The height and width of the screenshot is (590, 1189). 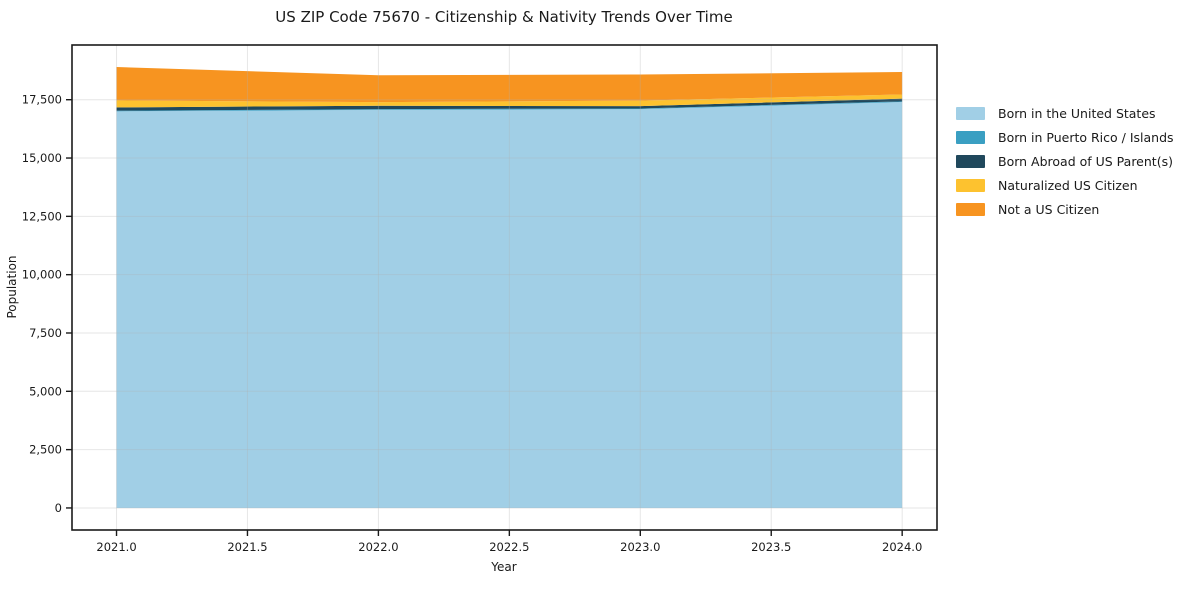 What do you see at coordinates (1086, 137) in the screenshot?
I see `legend-label: Born in Puerto Rico / Islands` at bounding box center [1086, 137].